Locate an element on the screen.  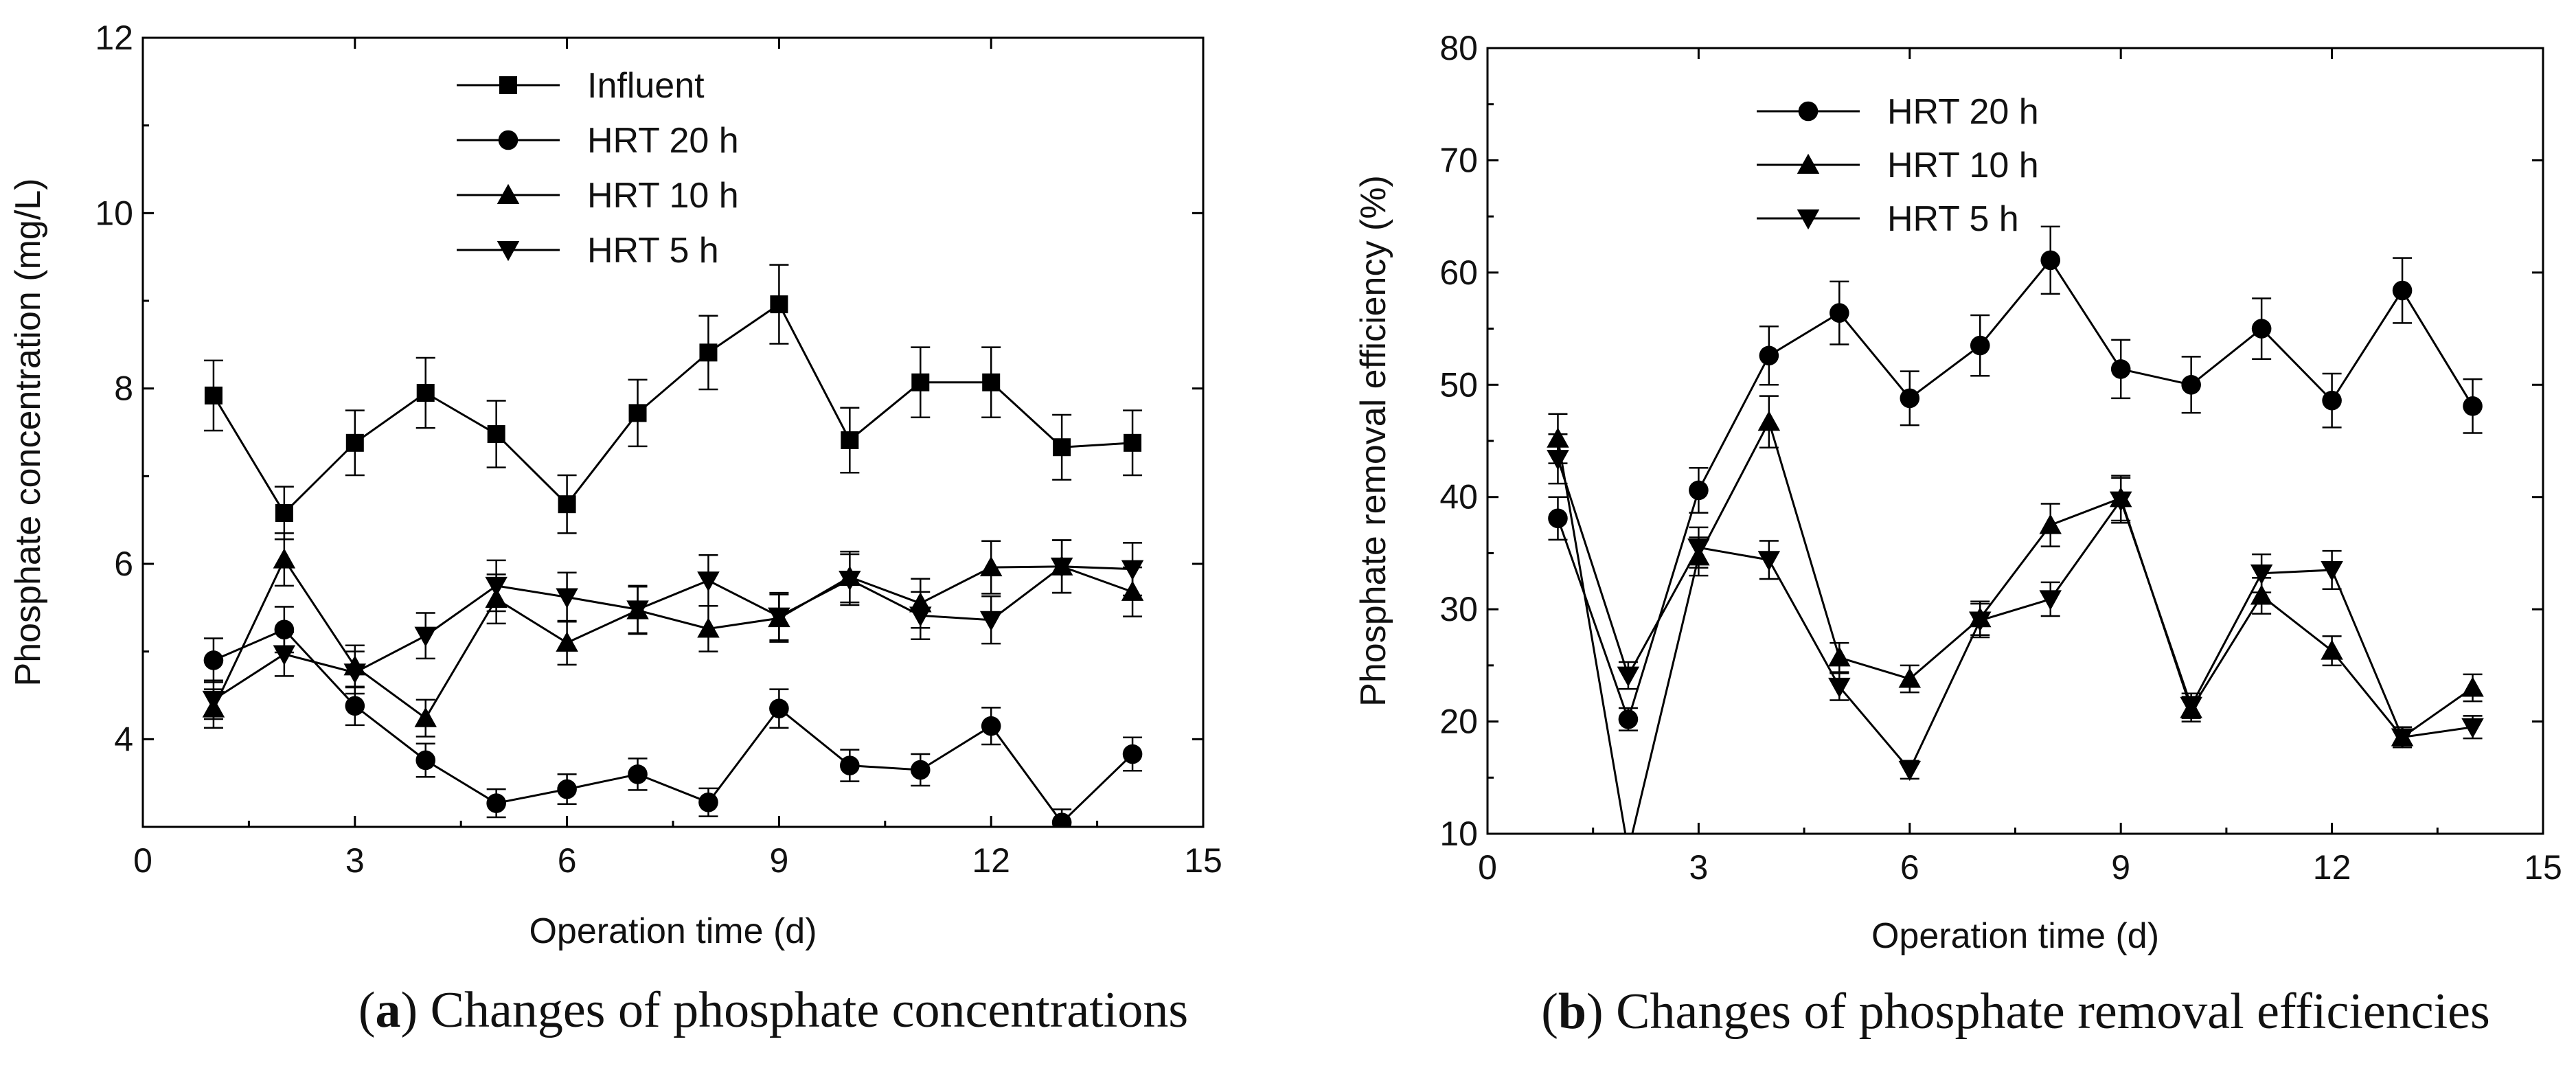
chart-b-caption-close: ) is located at coordinates (1595, 1011).